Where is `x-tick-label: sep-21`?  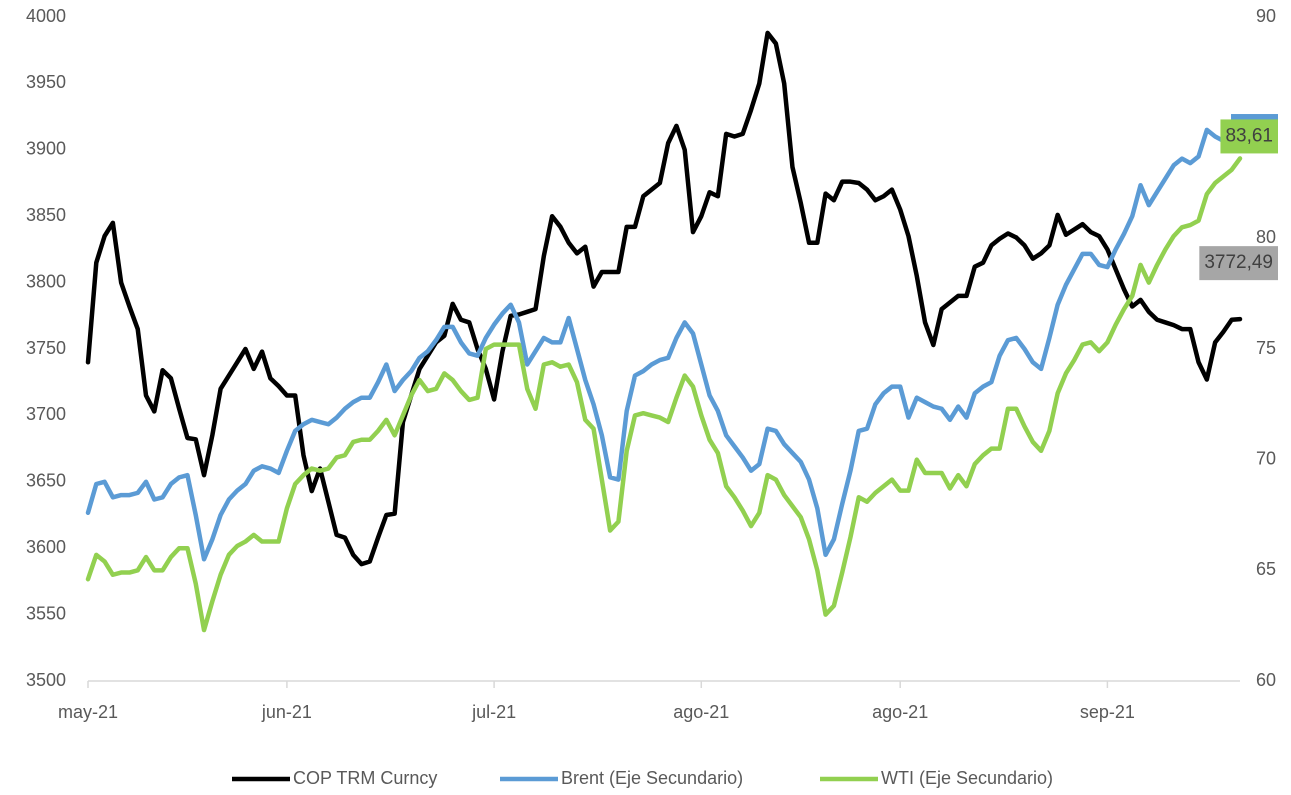
x-tick-label: sep-21 is located at coordinates (1107, 712).